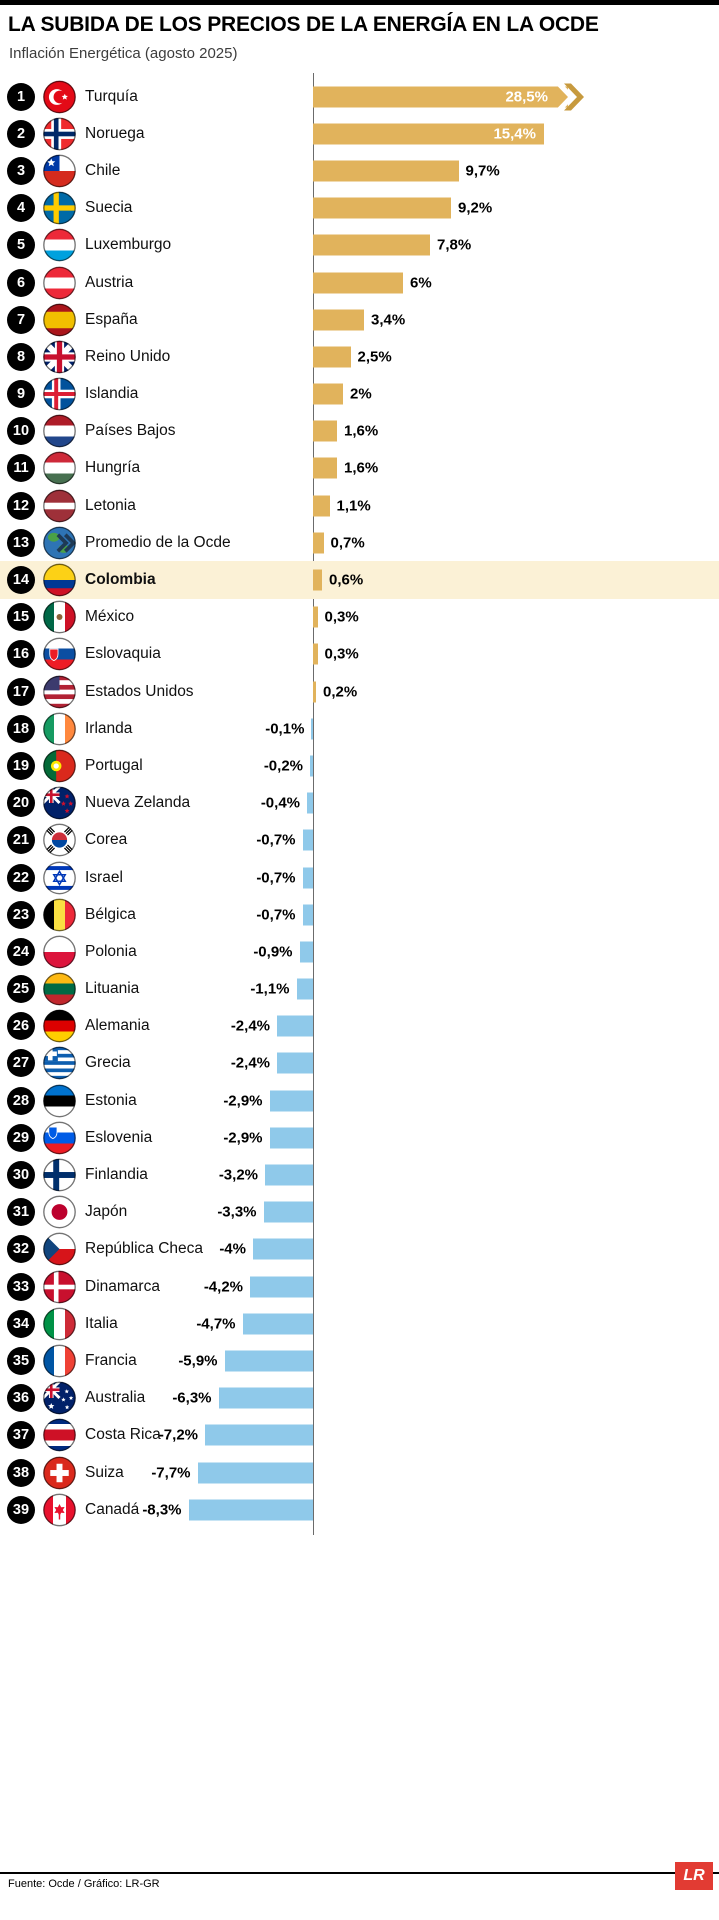  I want to click on country-label: Japón, so click(106, 1212).